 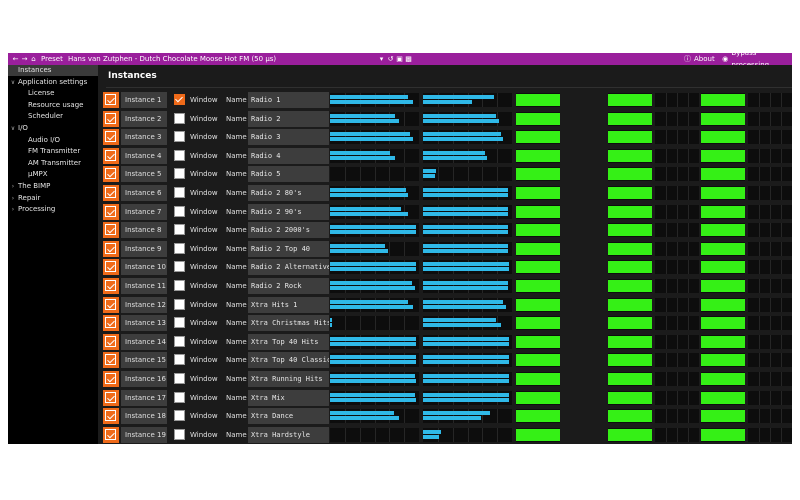 I want to click on sidebar-item: › Repair, so click(x=53, y=198).